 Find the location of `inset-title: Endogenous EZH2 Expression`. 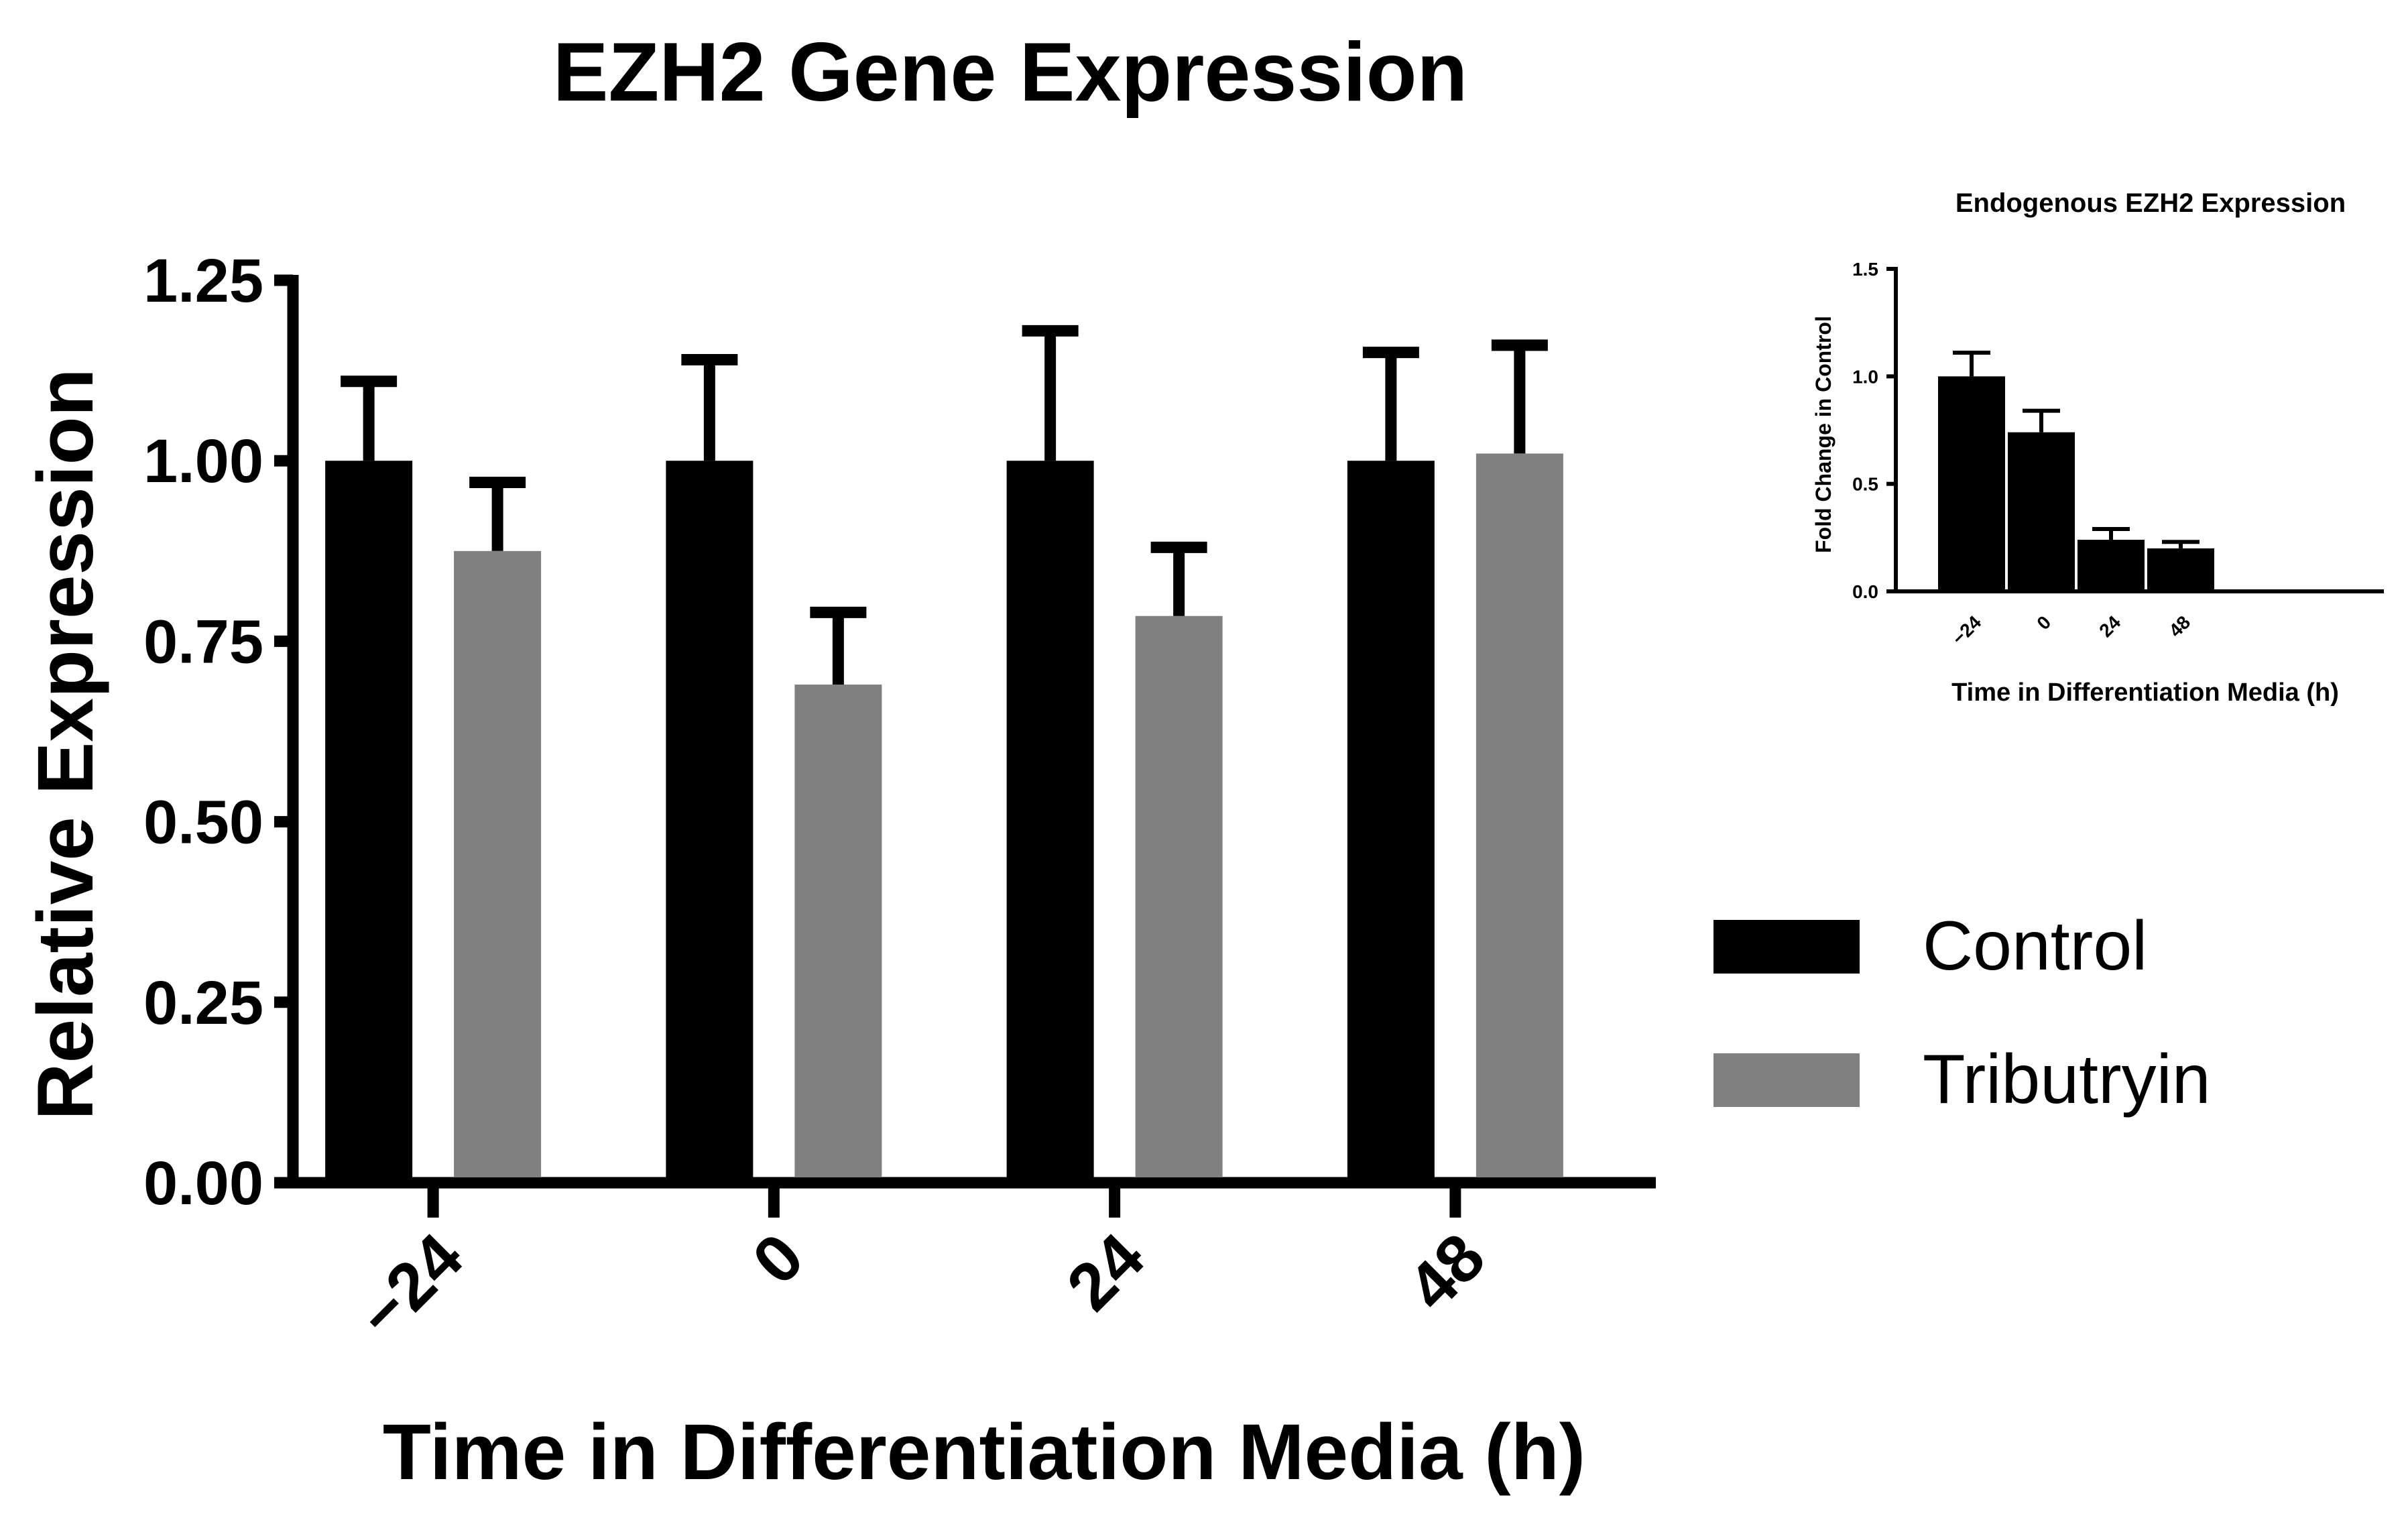

inset-title: Endogenous EZH2 Expression is located at coordinates (2150, 203).